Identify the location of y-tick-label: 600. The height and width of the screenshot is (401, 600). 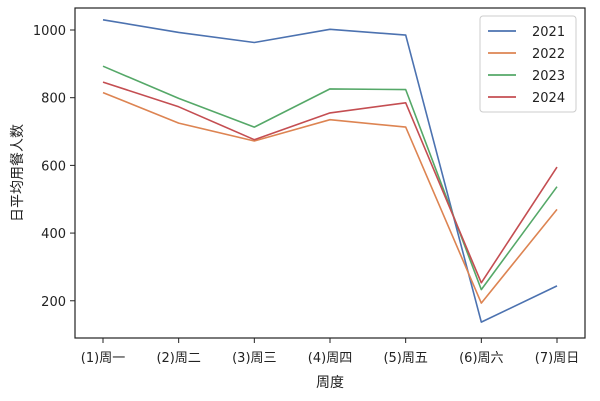
(53, 166).